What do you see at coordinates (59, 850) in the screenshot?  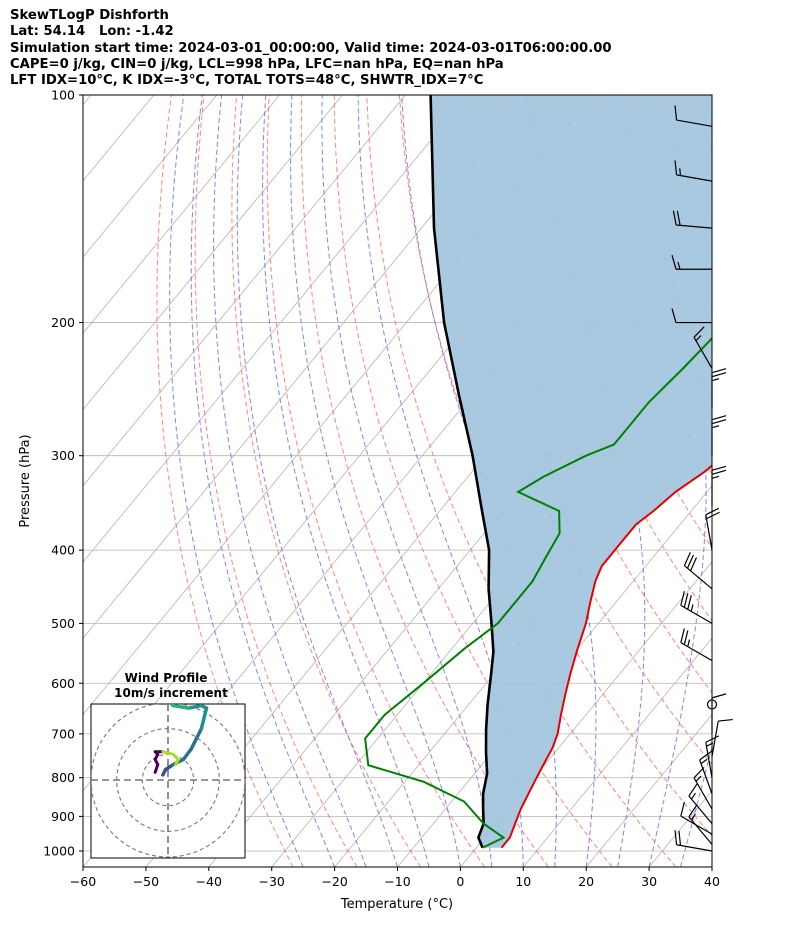 I see `y-tick-label: 1000` at bounding box center [59, 850].